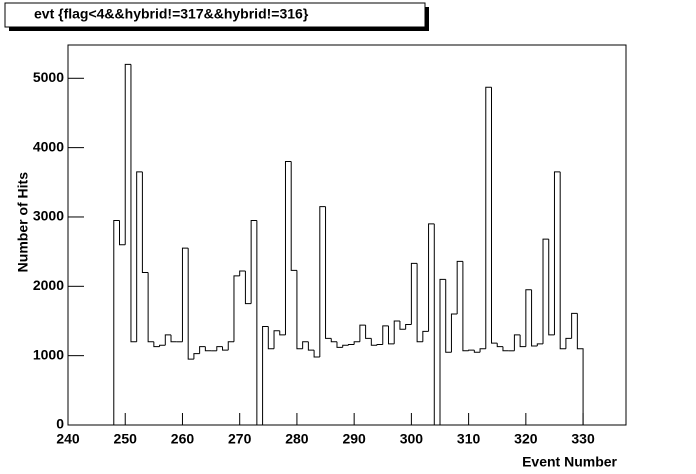  Describe the element at coordinates (354, 439) in the screenshot. I see `x-tick-label: 290` at that location.